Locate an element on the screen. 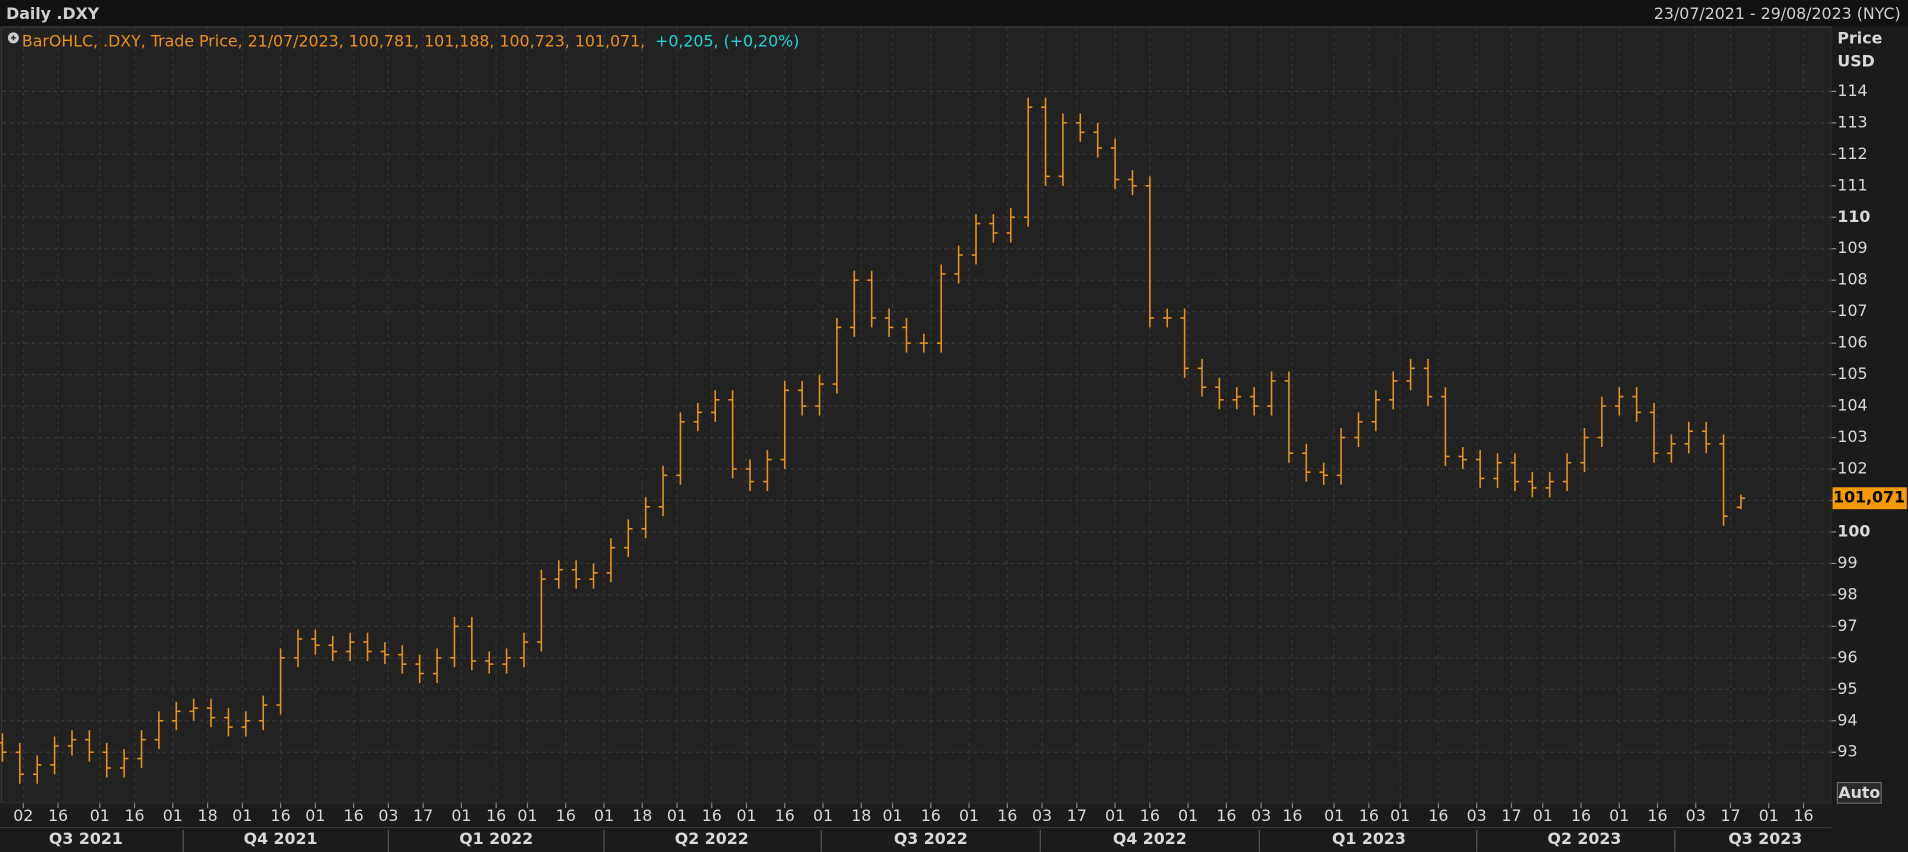 Image resolution: width=1908 pixels, height=852 pixels. quarter-label: Q4 2021 is located at coordinates (281, 838).